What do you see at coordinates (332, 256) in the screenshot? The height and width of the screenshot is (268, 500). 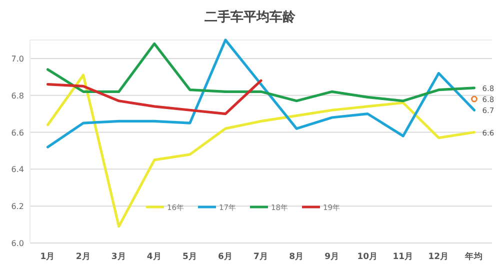 I see `x-tick-label: 9月` at bounding box center [332, 256].